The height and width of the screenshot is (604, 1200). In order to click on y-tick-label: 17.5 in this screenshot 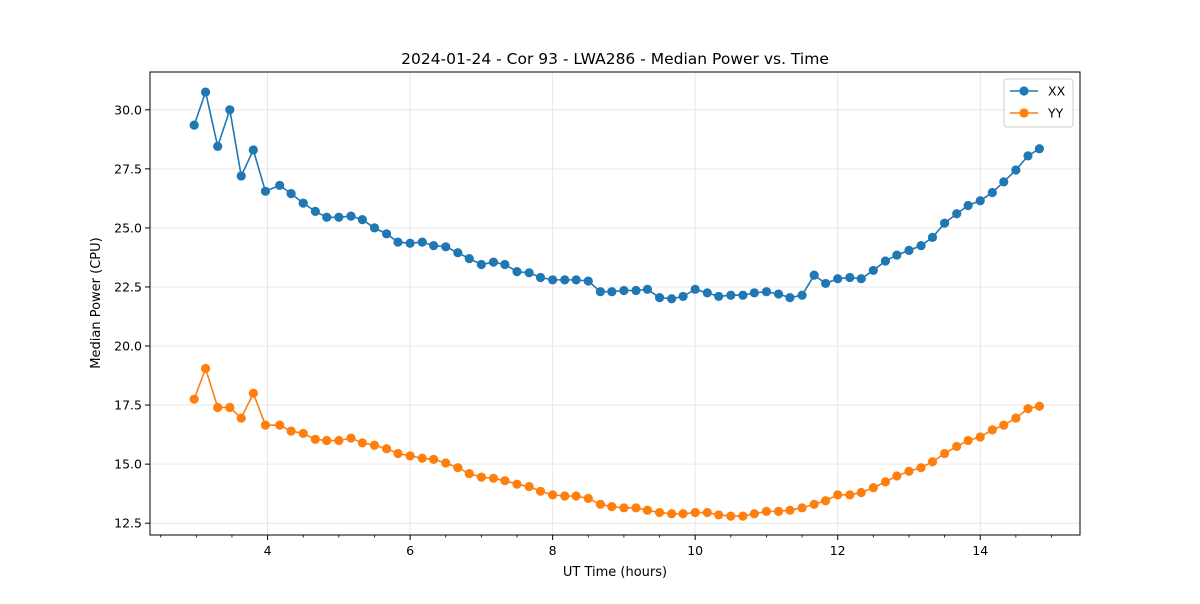, I will do `click(128, 405)`.